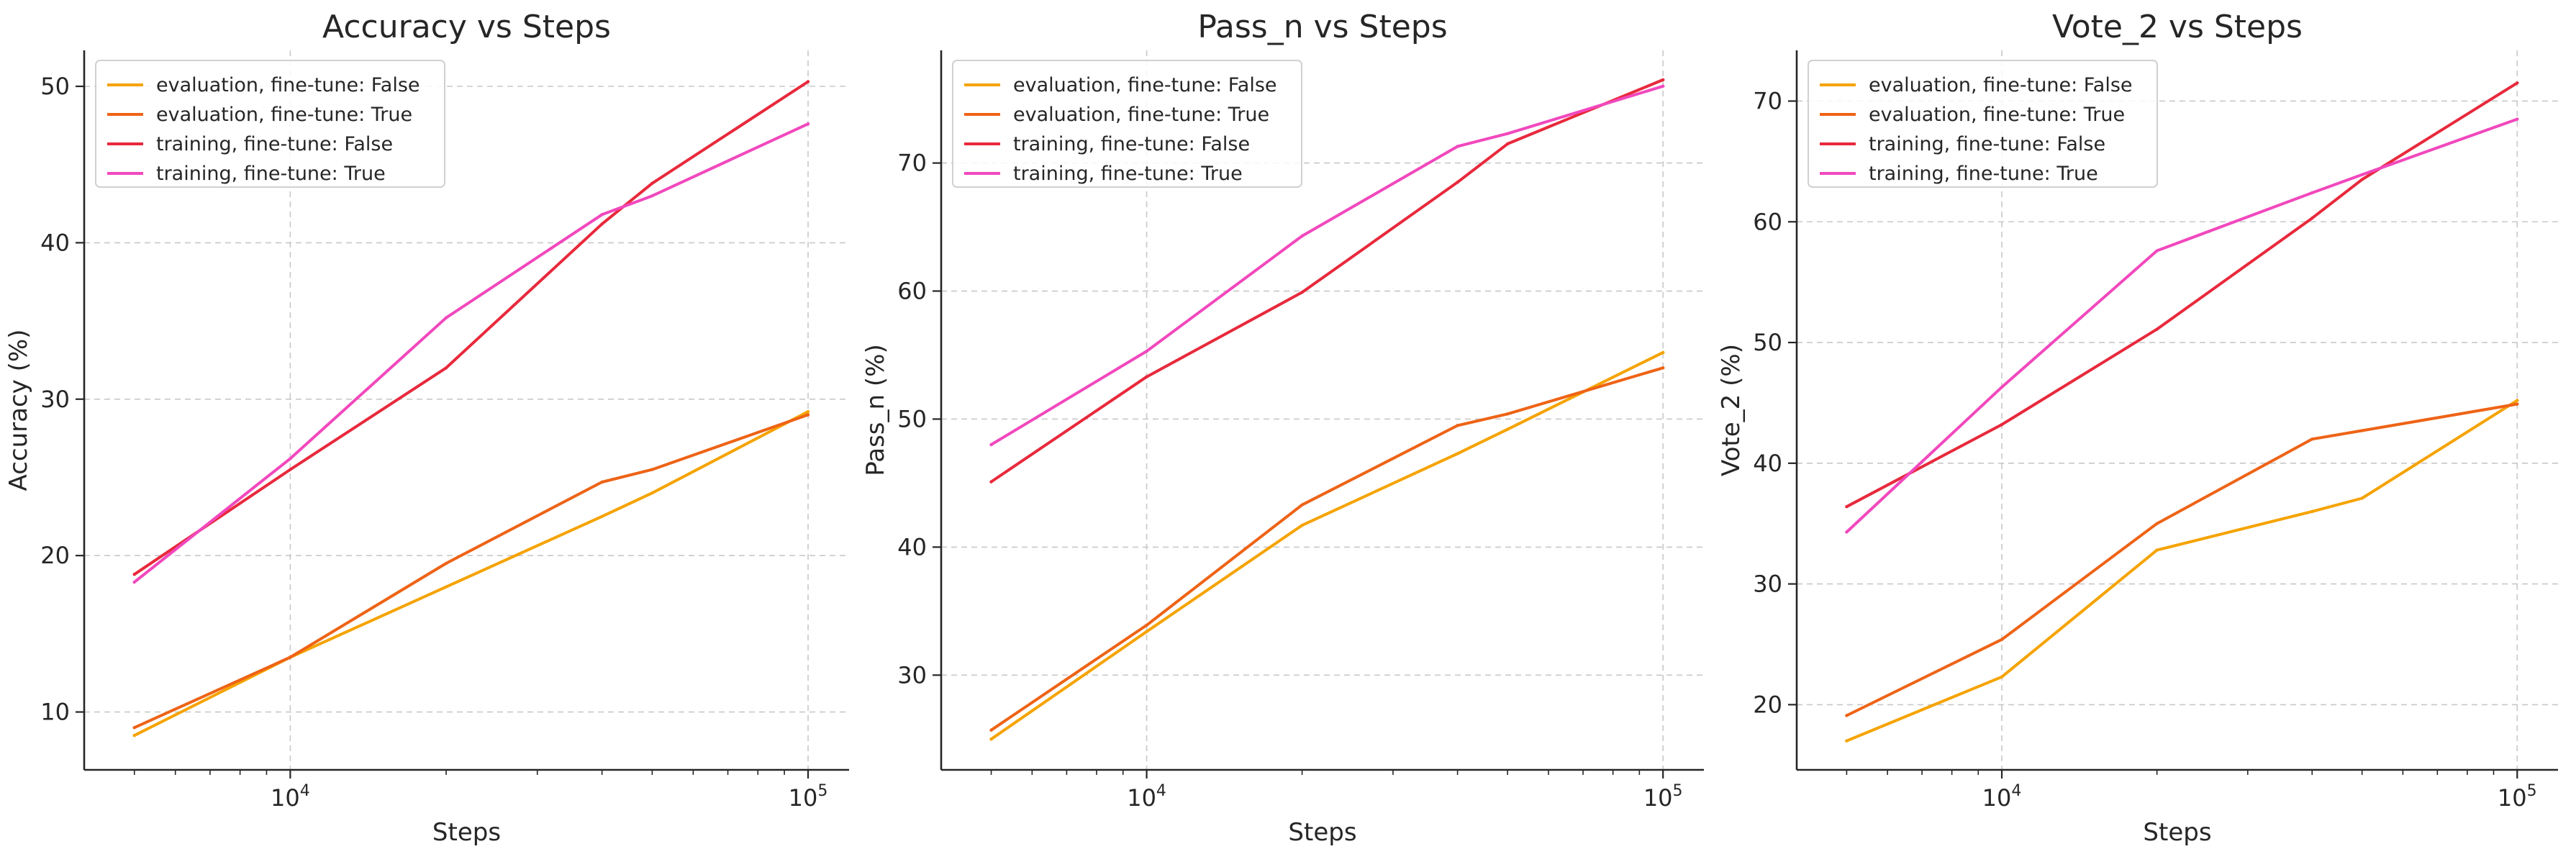 The height and width of the screenshot is (849, 2576). What do you see at coordinates (2177, 27) in the screenshot?
I see `chart-title: Vote_2 vs Steps` at bounding box center [2177, 27].